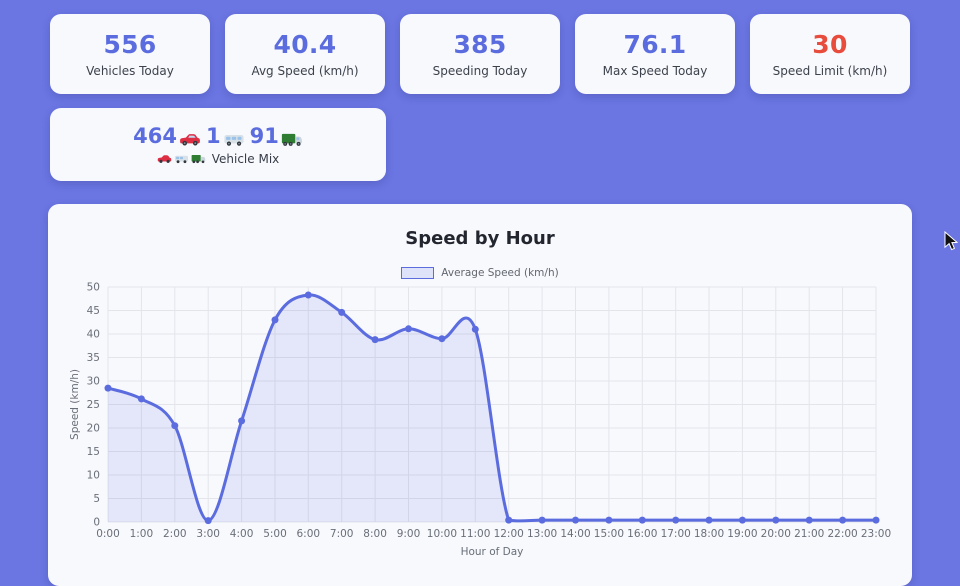 The width and height of the screenshot is (960, 586). I want to click on svg-text: 18:00, so click(709, 534).